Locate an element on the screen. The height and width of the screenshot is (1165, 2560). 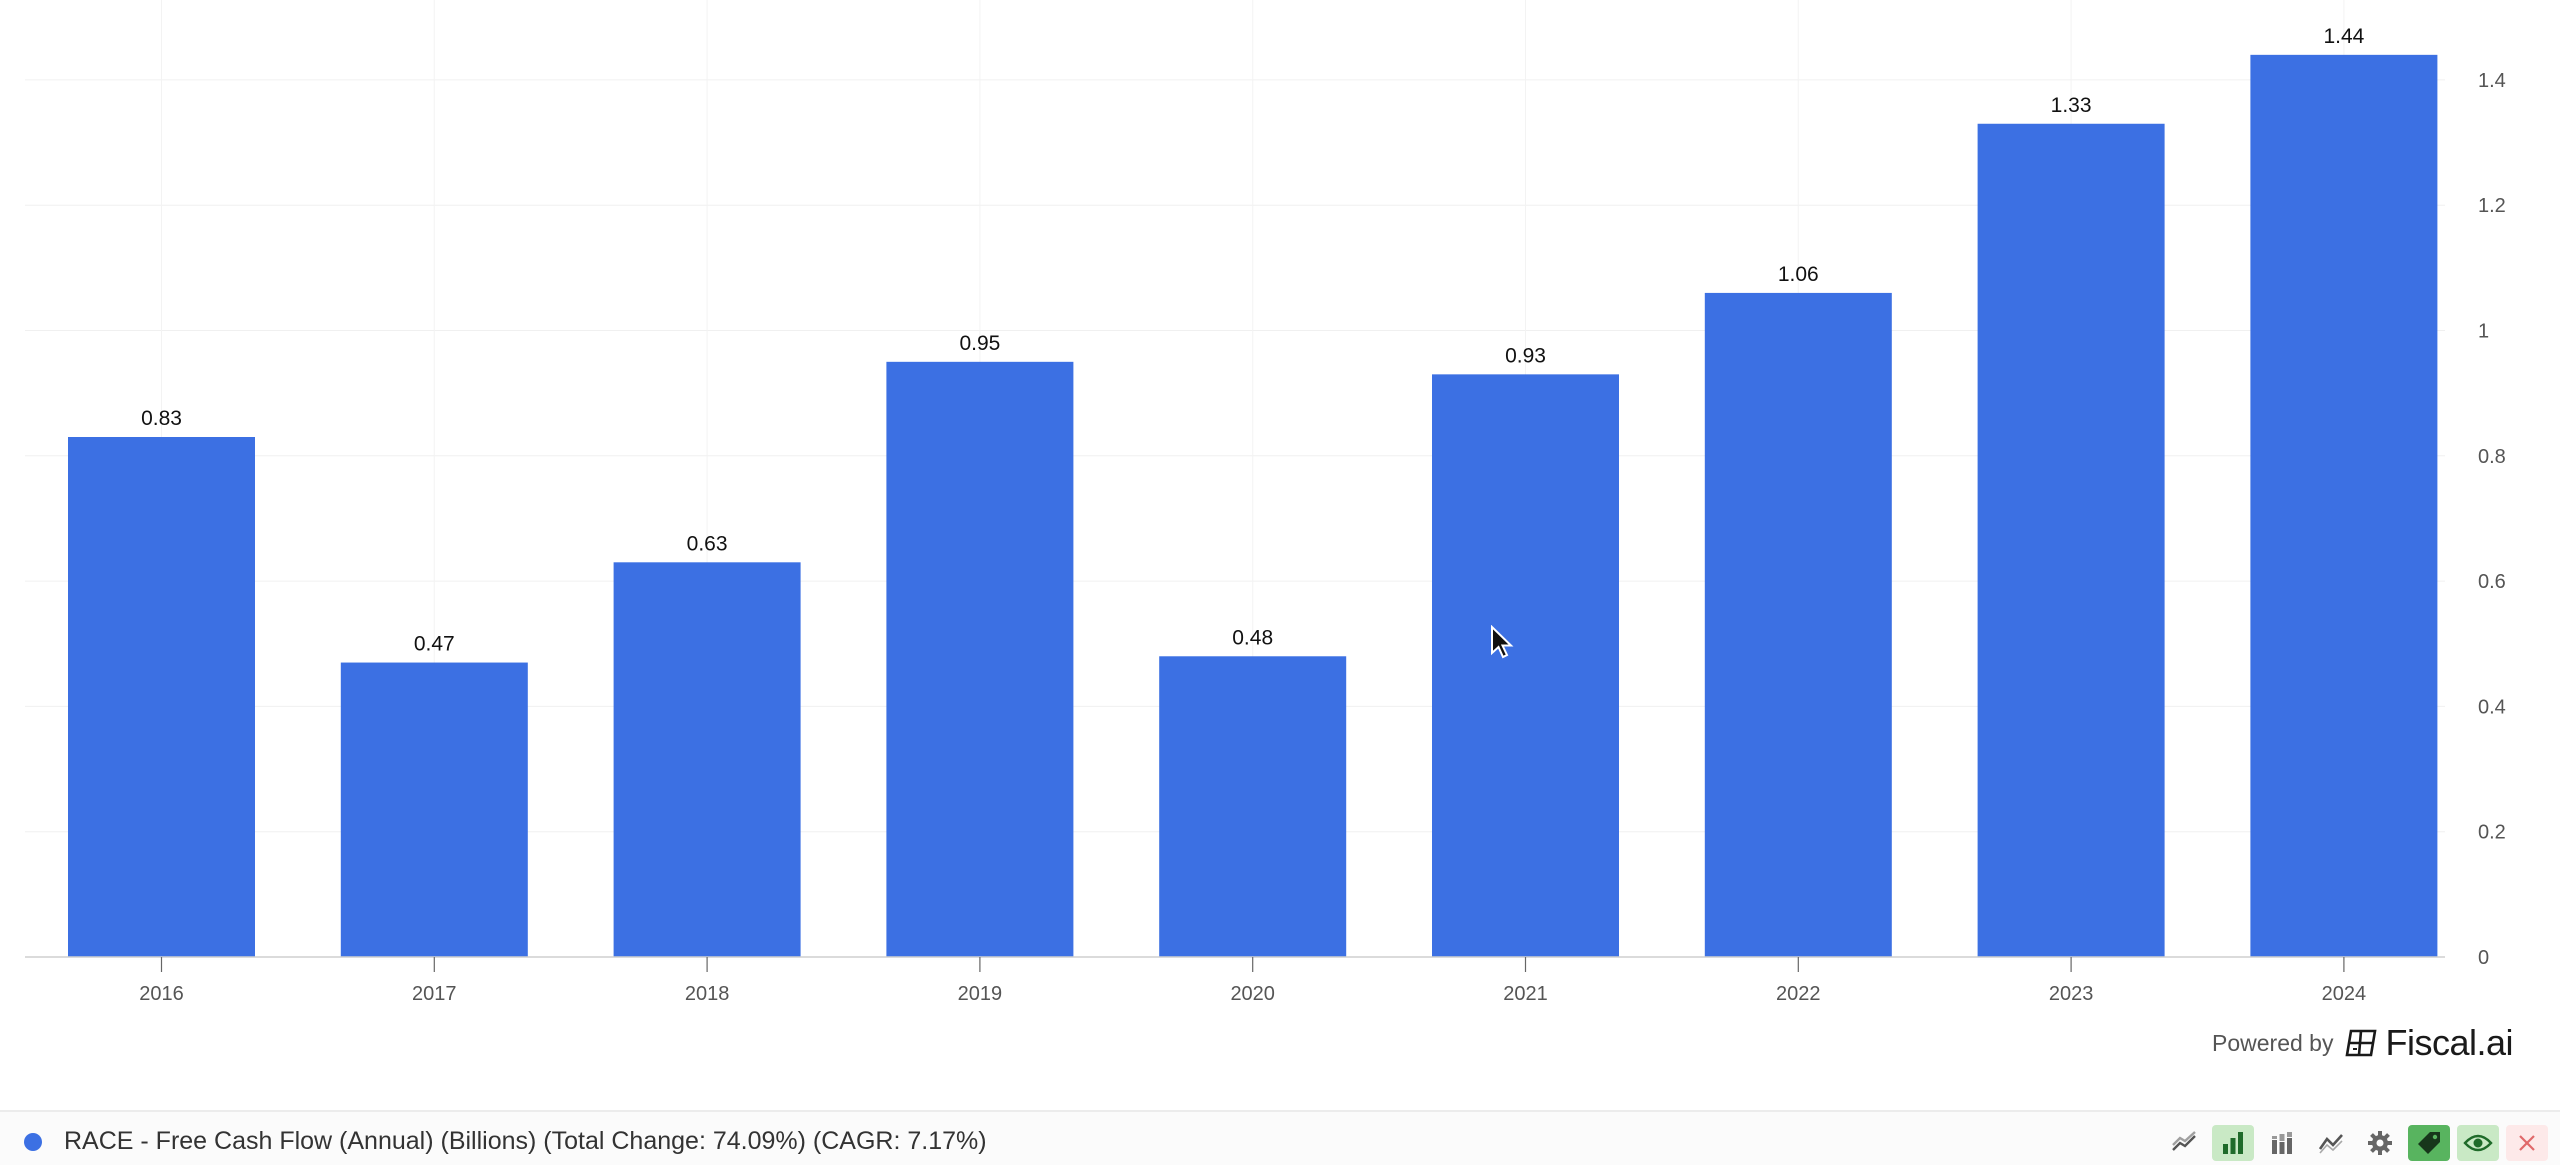
stacked-bar-button is located at coordinates (2282, 1143).